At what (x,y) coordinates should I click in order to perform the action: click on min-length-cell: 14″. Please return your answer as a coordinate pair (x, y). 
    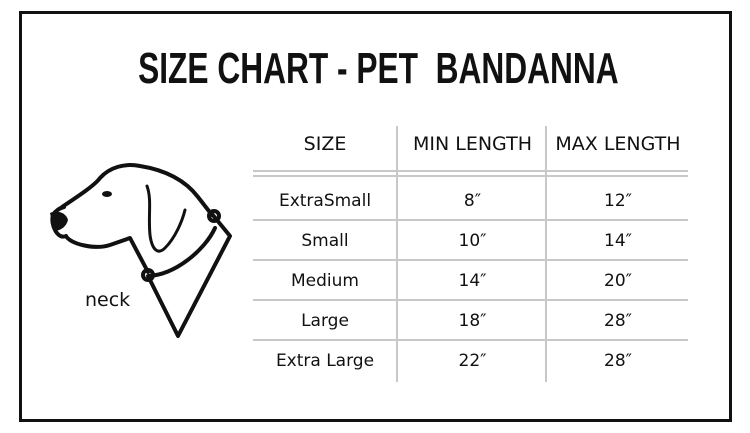
    Looking at the image, I should click on (472, 281).